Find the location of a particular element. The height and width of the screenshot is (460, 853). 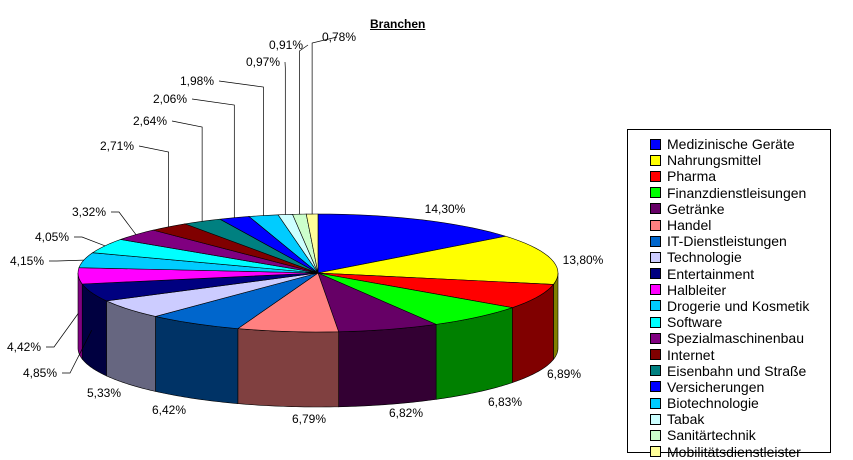

legend-label-19: Sanitärtechnik is located at coordinates (711, 435).